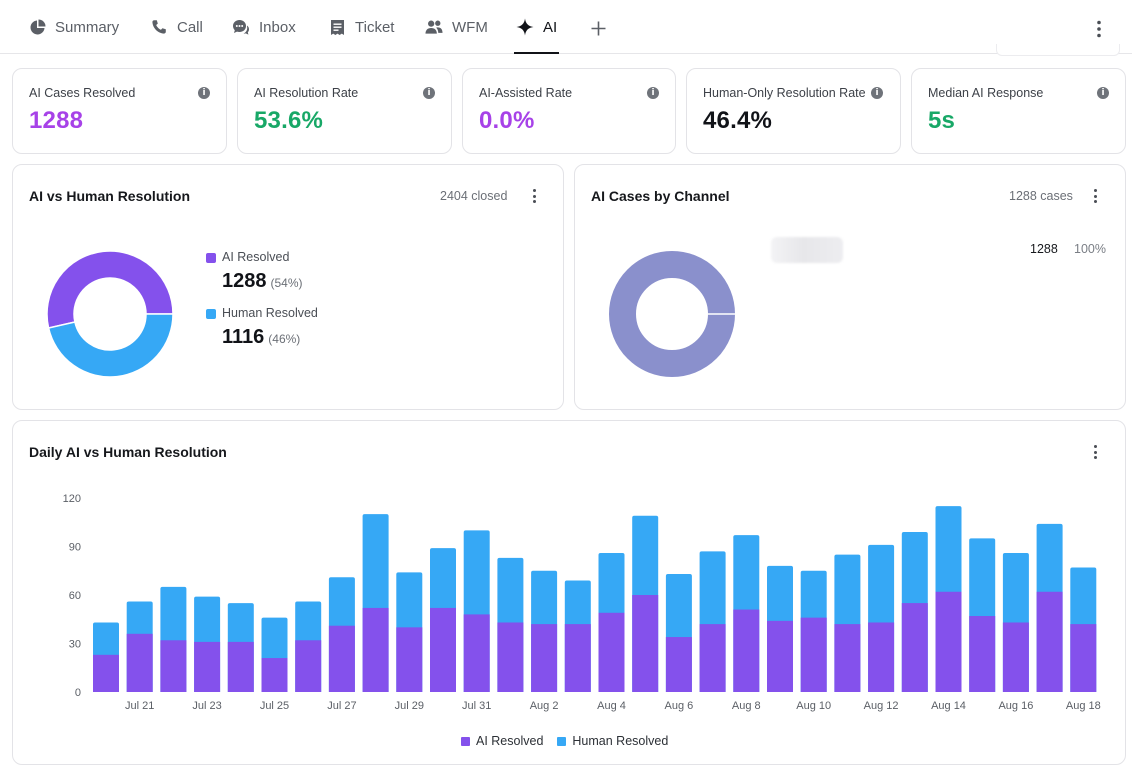 Image resolution: width=1132 pixels, height=772 pixels. I want to click on panel-title: AI Cases by Channel, so click(660, 196).